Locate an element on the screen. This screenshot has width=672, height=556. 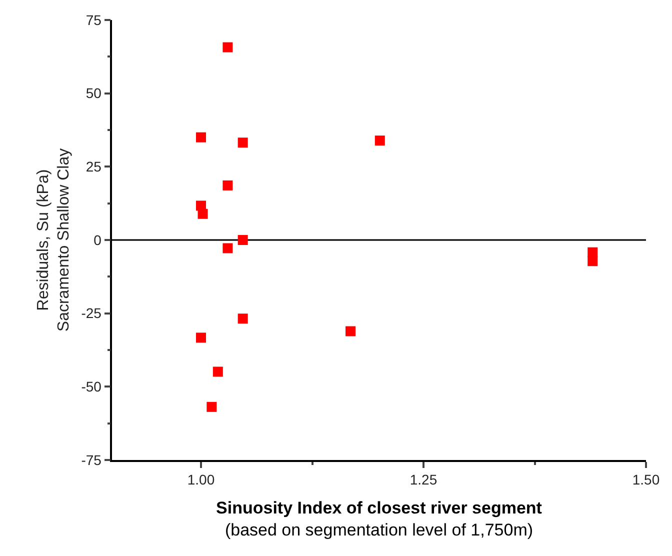
y-tick-label: -75 is located at coordinates (91, 460).